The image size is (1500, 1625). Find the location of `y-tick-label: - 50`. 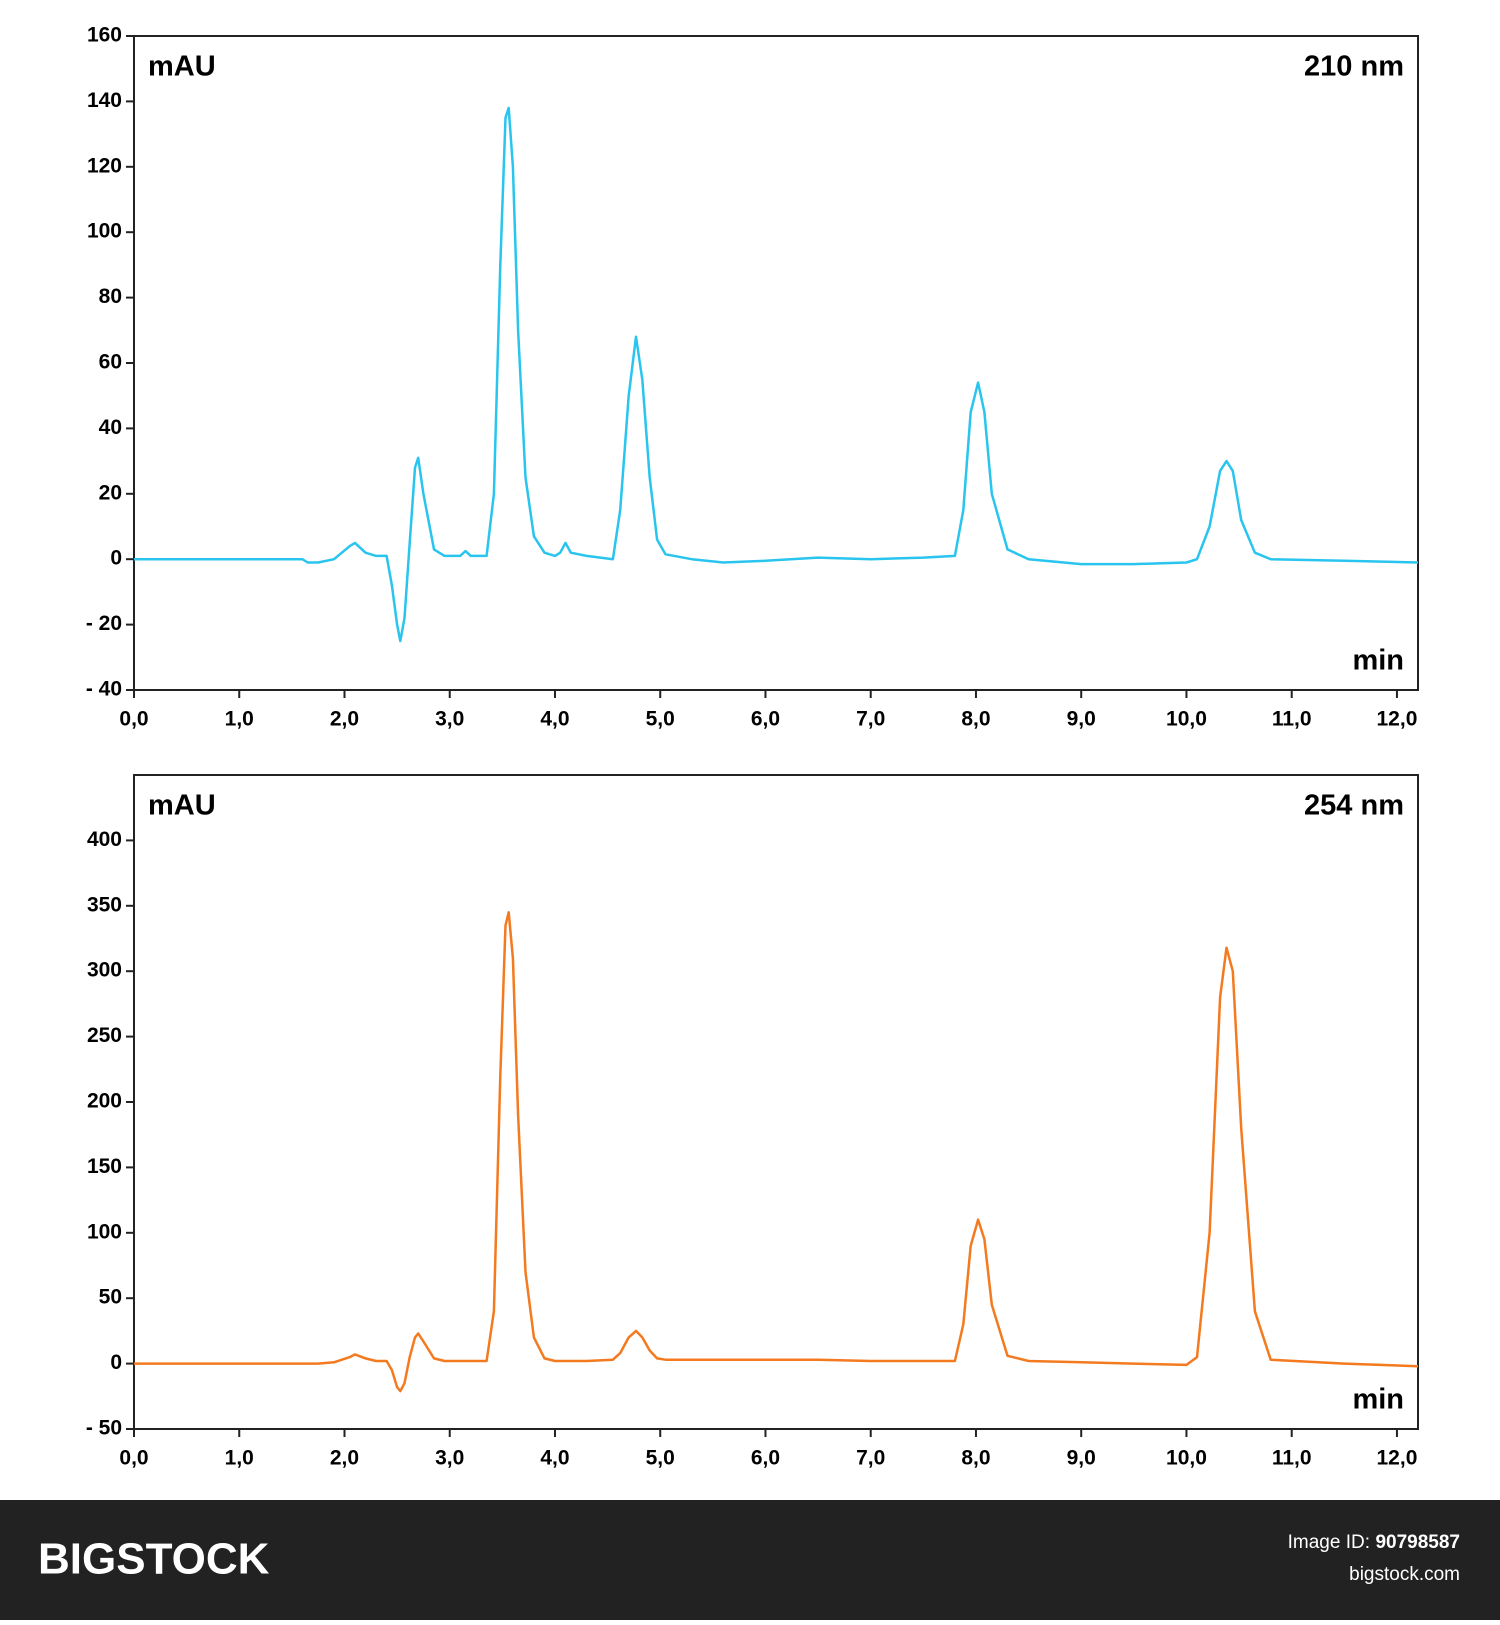

y-tick-label: - 50 is located at coordinates (104, 1428).